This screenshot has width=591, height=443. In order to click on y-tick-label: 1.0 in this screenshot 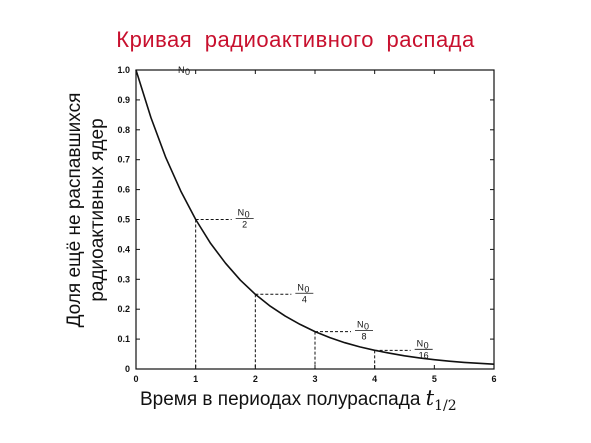, I will do `click(123, 70)`.